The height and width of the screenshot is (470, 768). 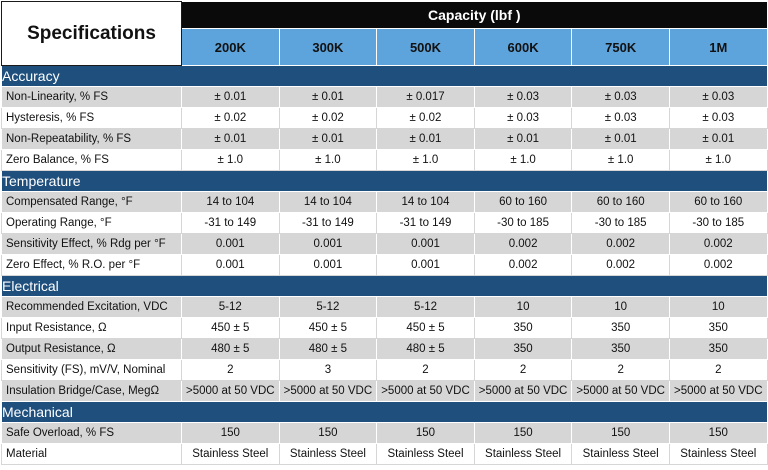 What do you see at coordinates (91, 265) in the screenshot?
I see `spec-label: Zero Effect, % R.O. per °F` at bounding box center [91, 265].